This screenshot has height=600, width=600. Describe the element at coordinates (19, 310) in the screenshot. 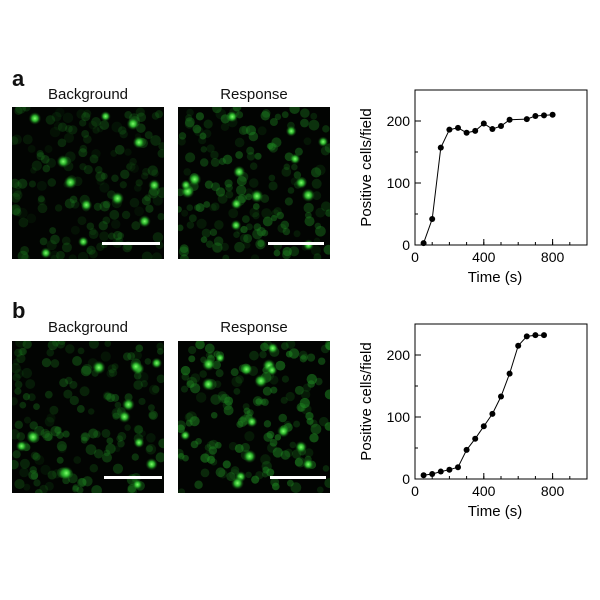

I see `panel-letter-b: b` at that location.